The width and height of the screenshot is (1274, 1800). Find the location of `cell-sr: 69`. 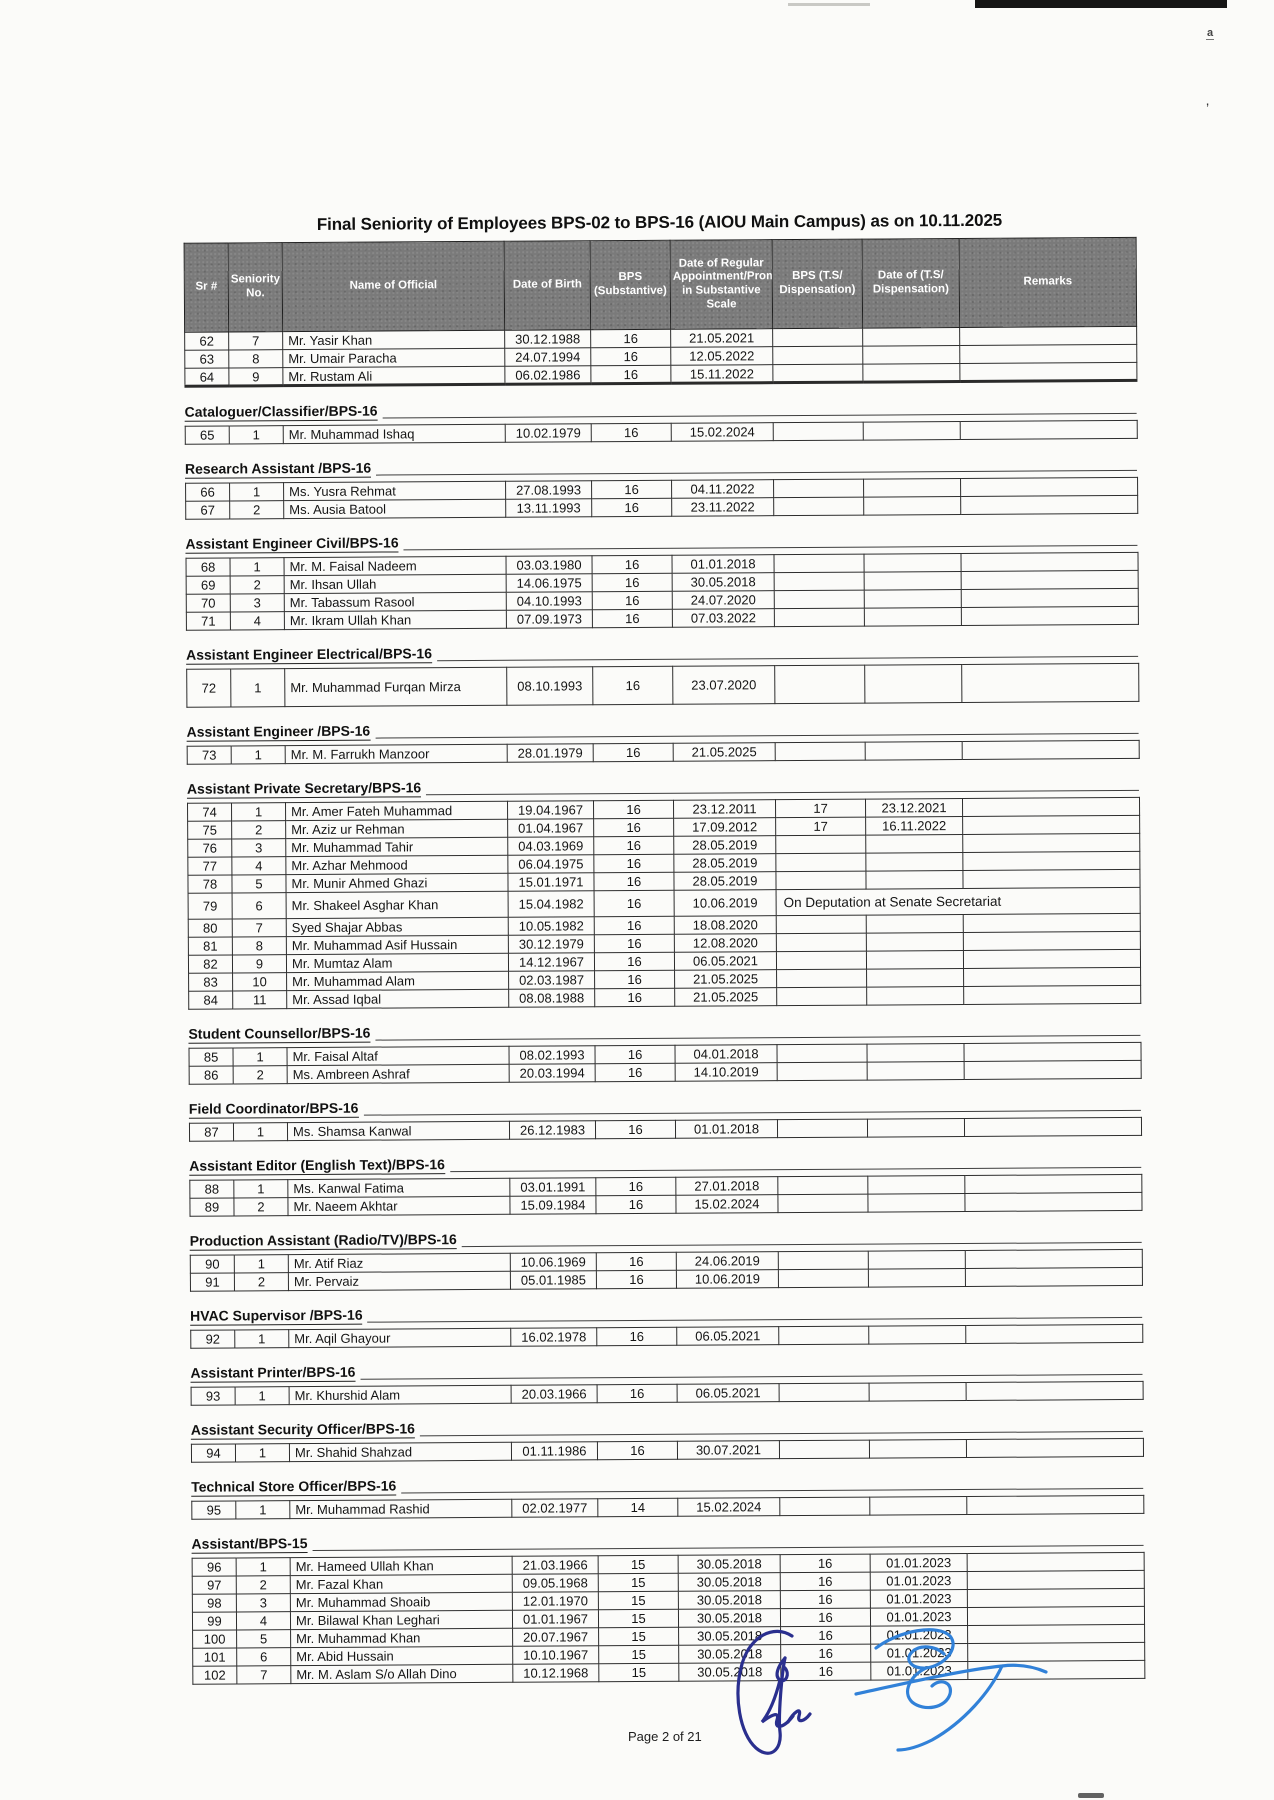

cell-sr: 69 is located at coordinates (208, 585).